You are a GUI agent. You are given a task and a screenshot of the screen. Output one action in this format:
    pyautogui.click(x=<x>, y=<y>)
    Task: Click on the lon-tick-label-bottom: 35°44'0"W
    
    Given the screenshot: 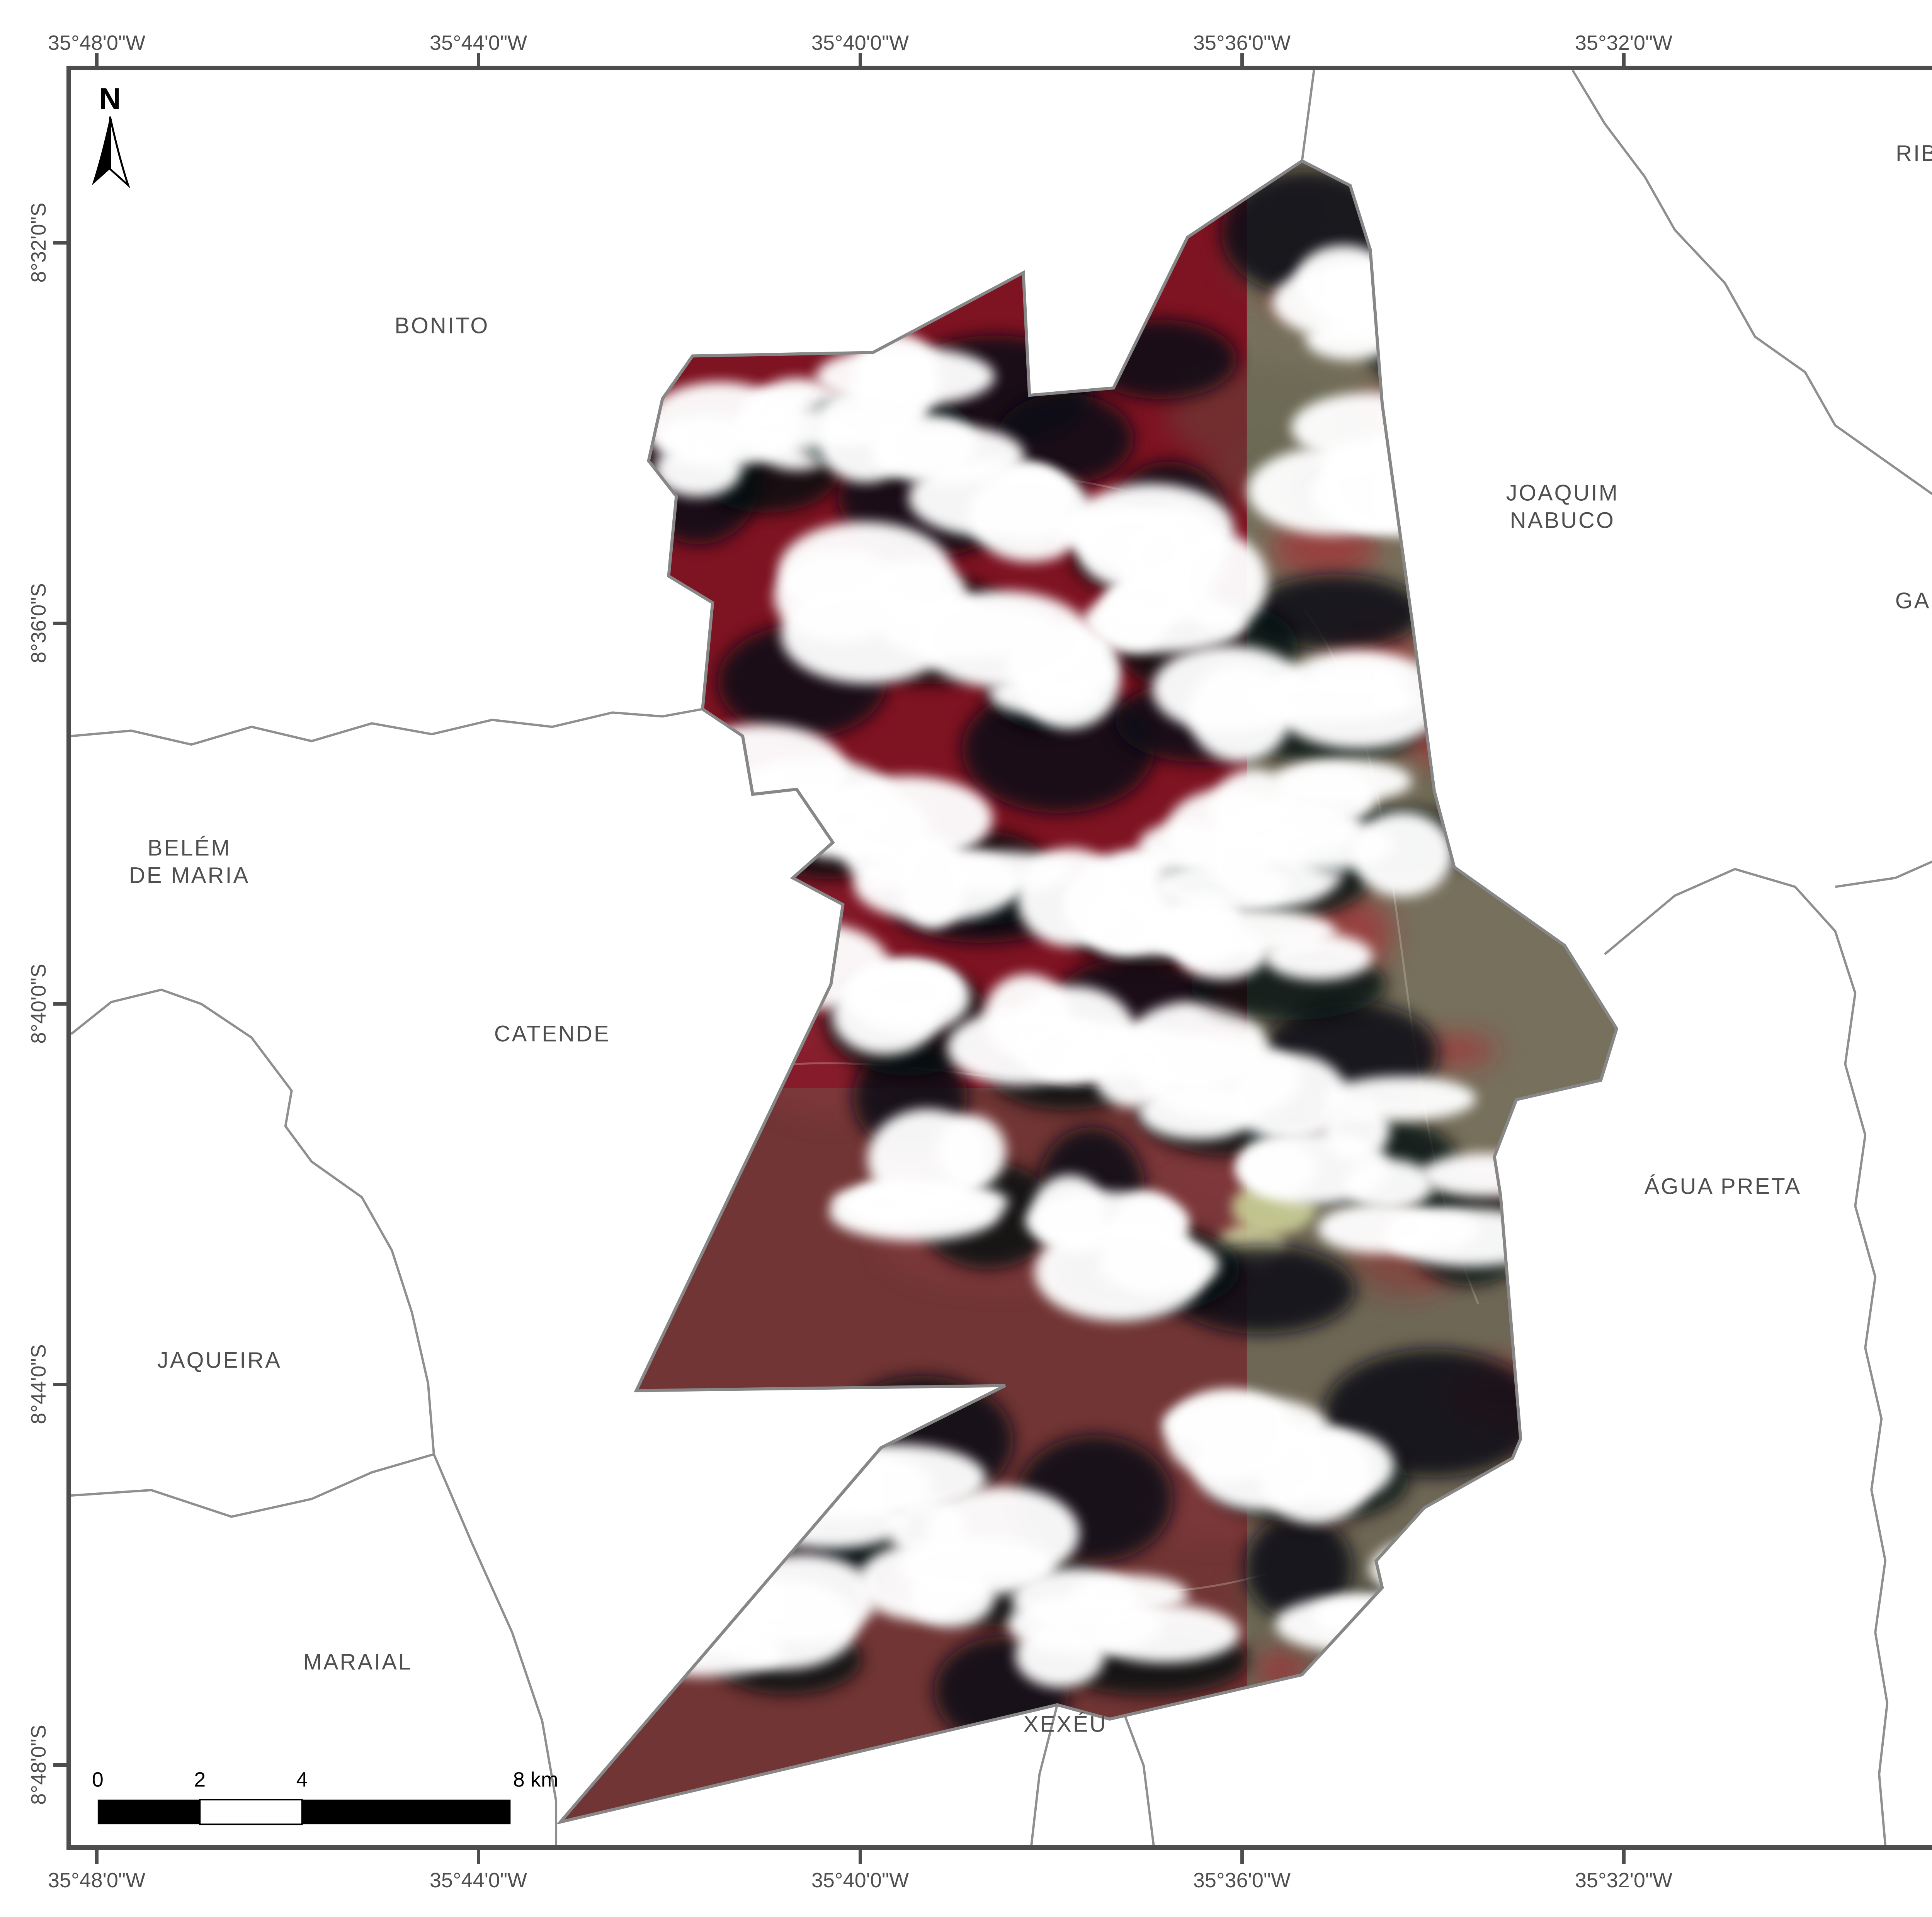 What is the action you would take?
    pyautogui.click(x=478, y=1881)
    